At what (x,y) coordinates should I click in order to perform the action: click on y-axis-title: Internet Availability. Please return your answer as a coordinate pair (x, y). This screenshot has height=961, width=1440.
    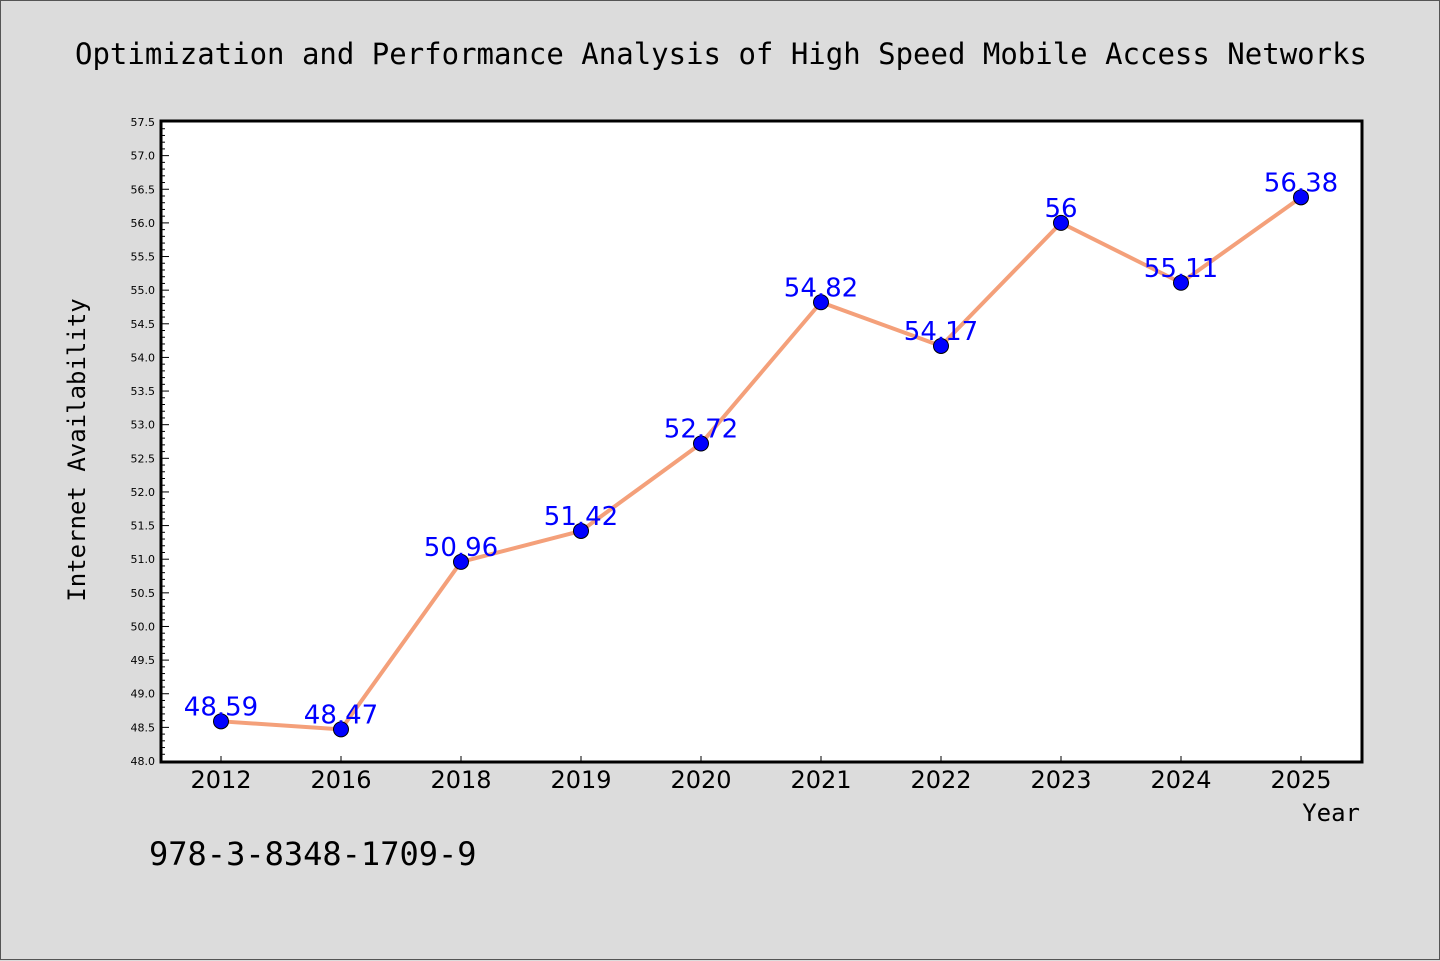
    Looking at the image, I should click on (77, 449).